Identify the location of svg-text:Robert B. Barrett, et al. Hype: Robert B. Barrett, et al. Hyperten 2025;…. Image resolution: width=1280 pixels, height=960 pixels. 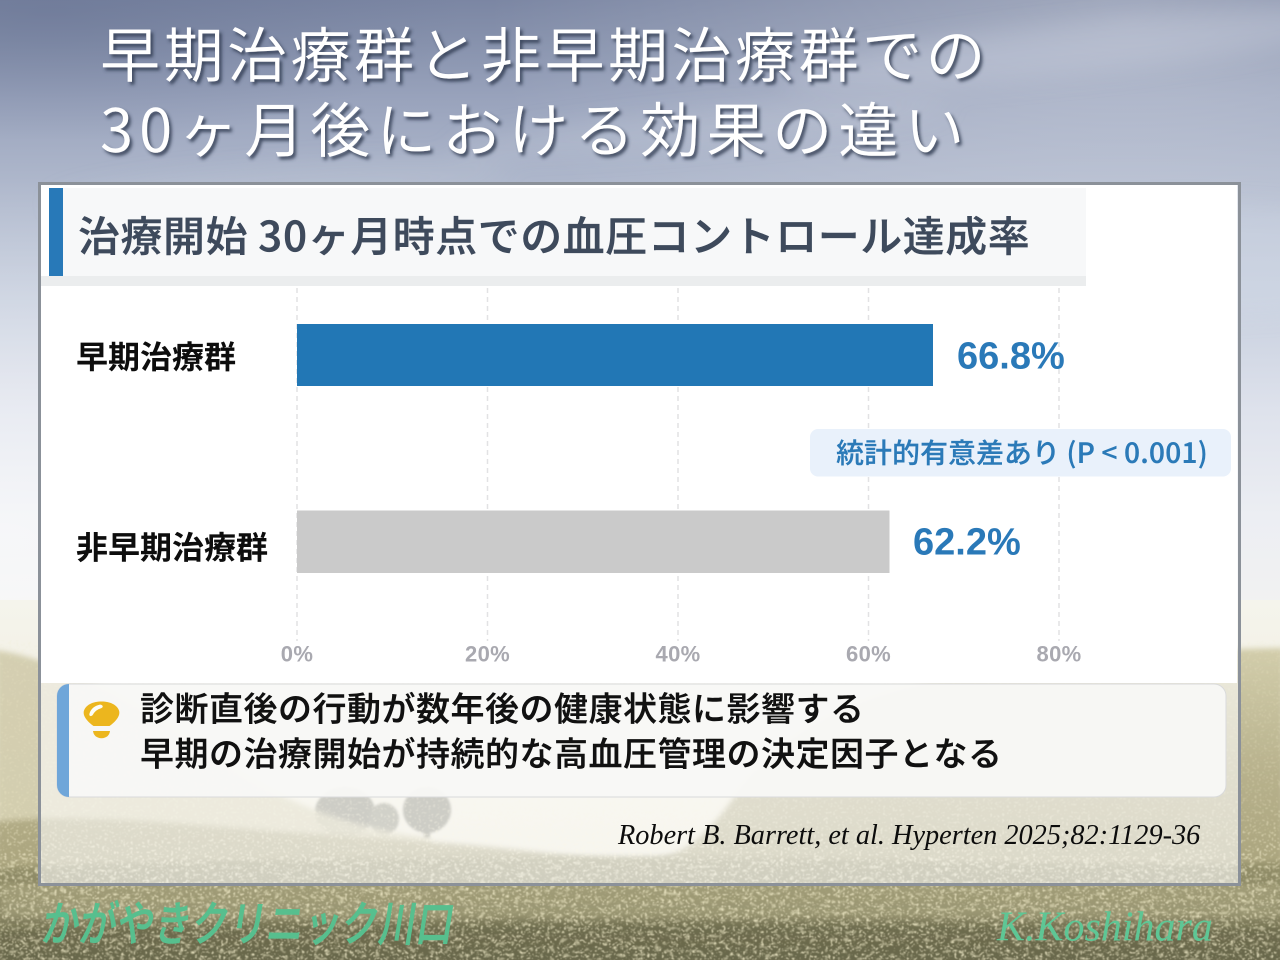
(909, 835).